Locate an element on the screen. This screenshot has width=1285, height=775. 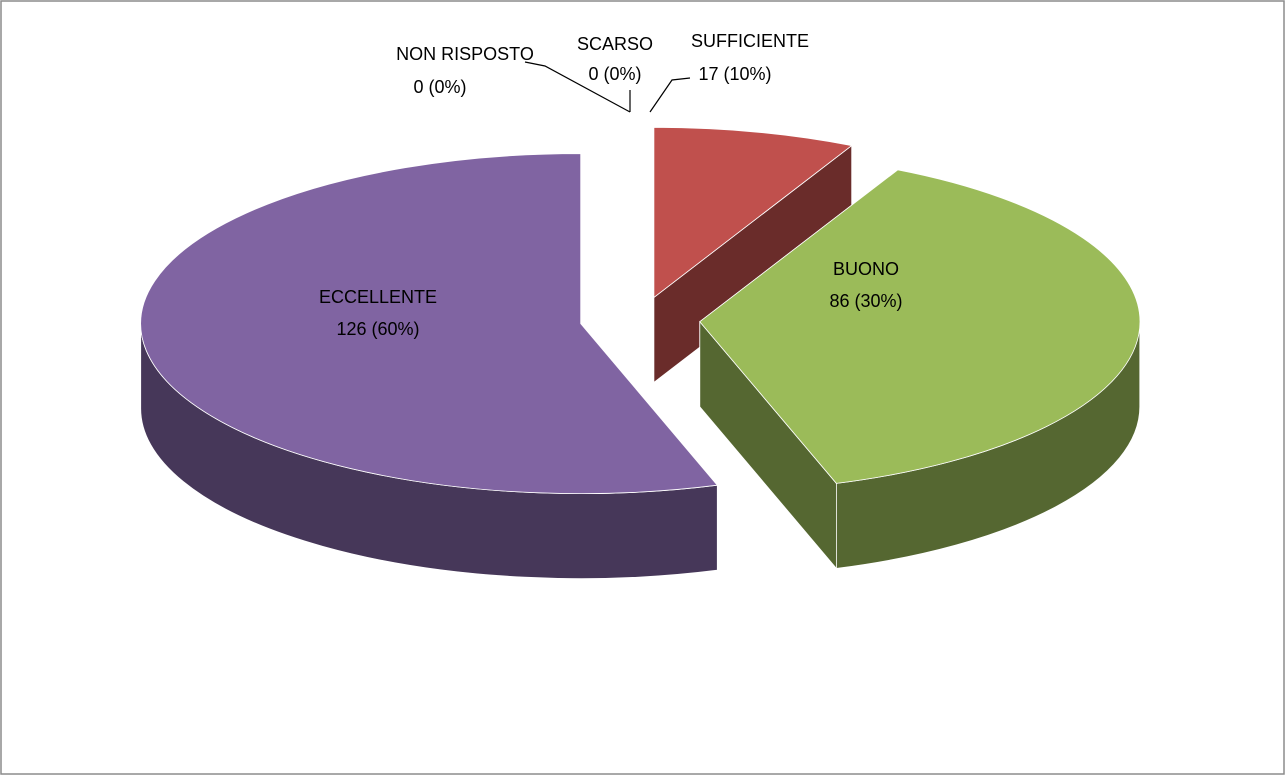
data-label-name: SUFFICIENTE is located at coordinates (750, 41).